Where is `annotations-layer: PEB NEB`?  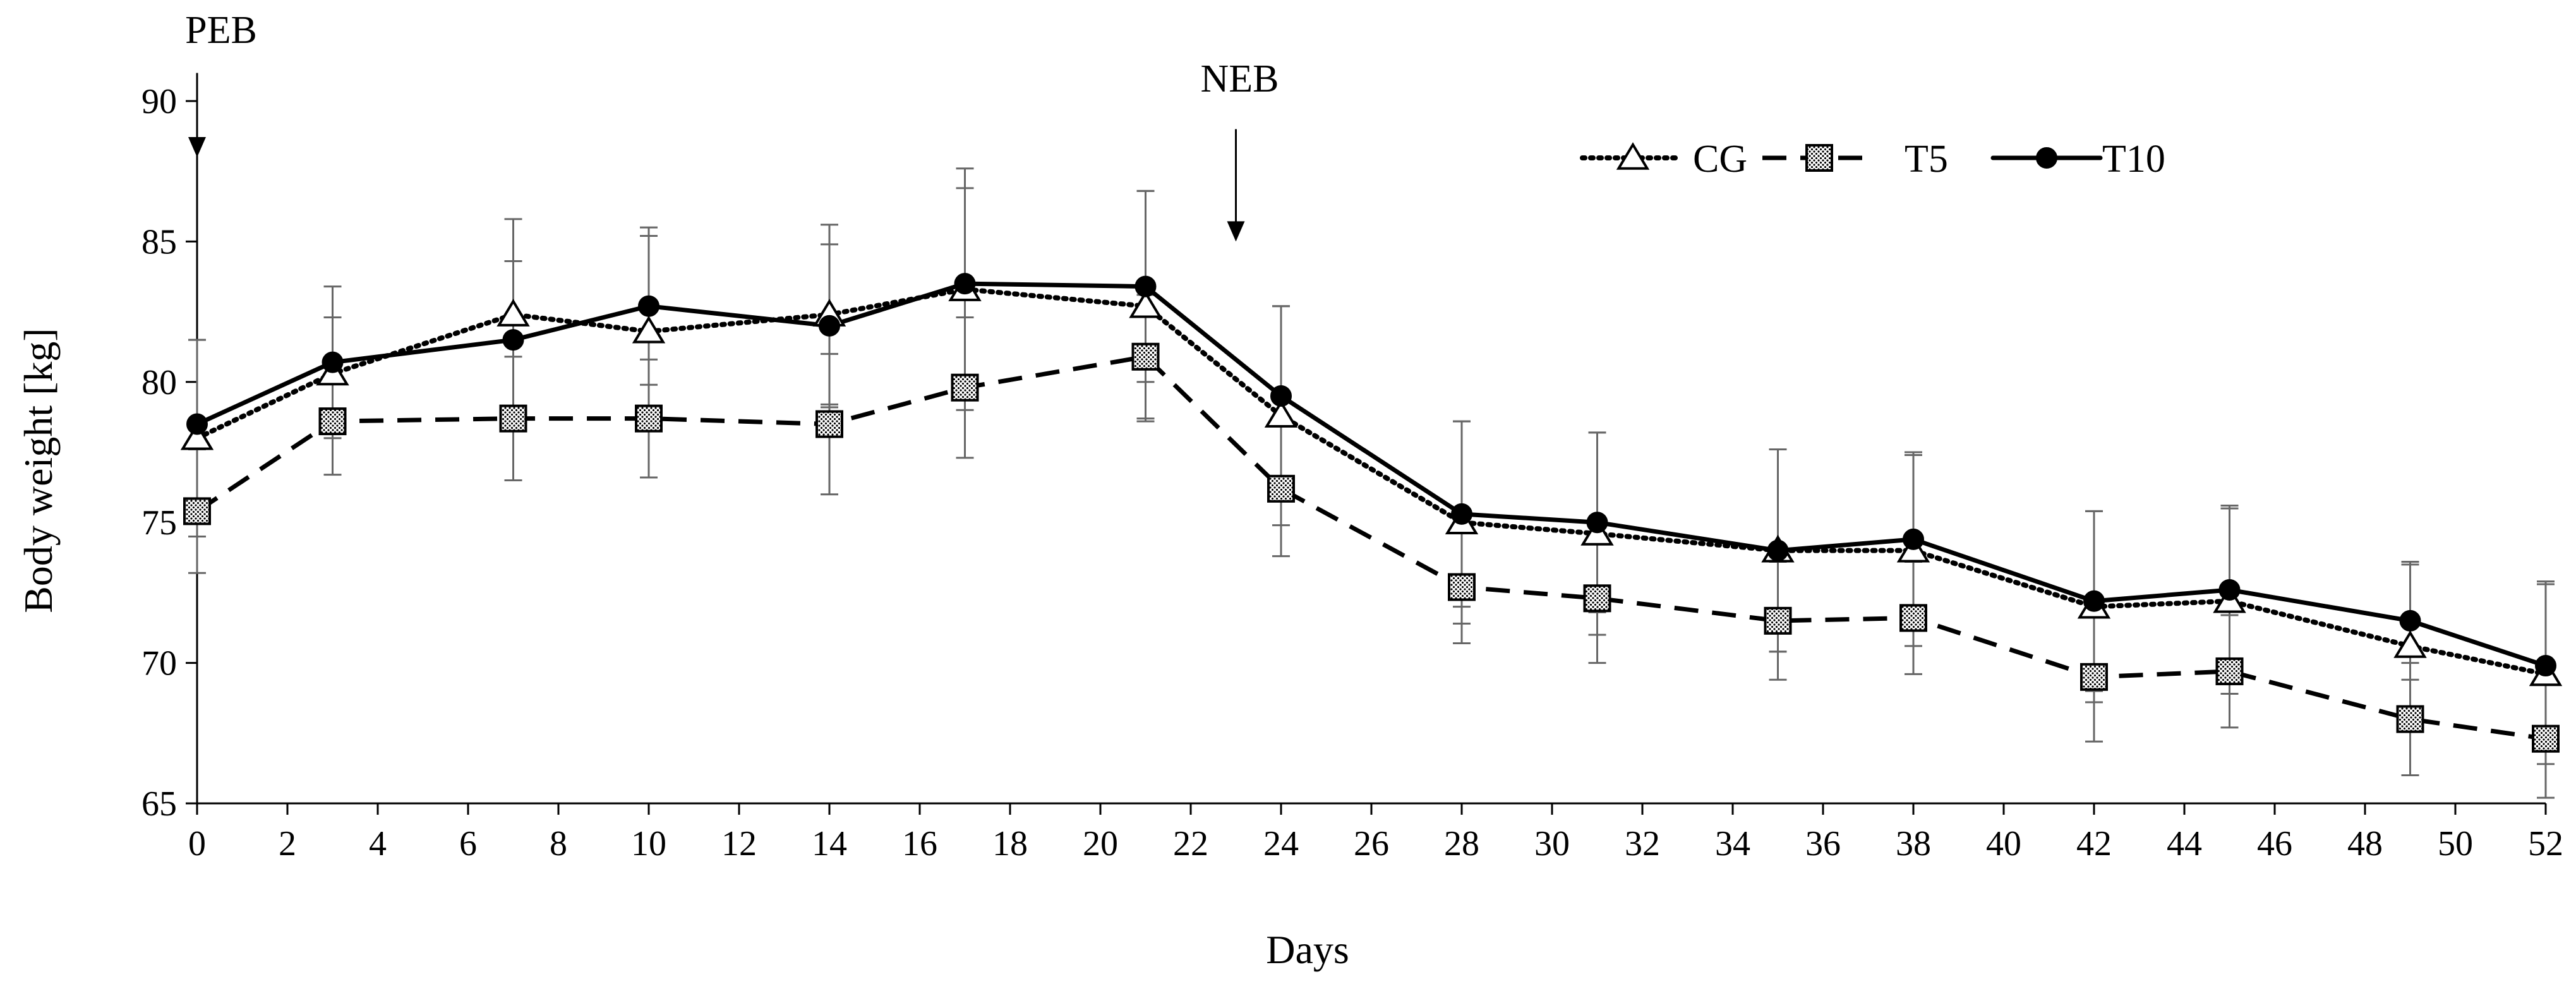 annotations-layer: PEB NEB is located at coordinates (732, 125).